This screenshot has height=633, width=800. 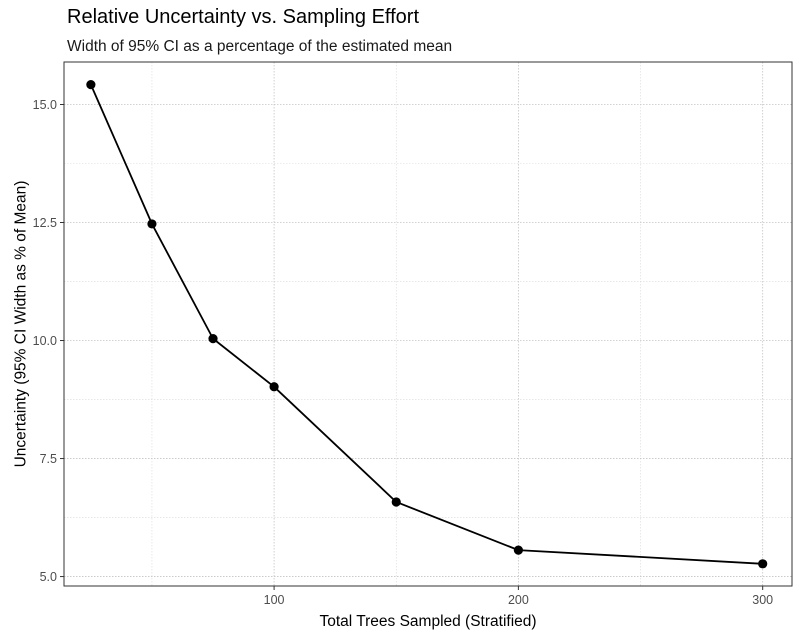 I want to click on y-tick-label: 15.0, so click(x=45, y=105).